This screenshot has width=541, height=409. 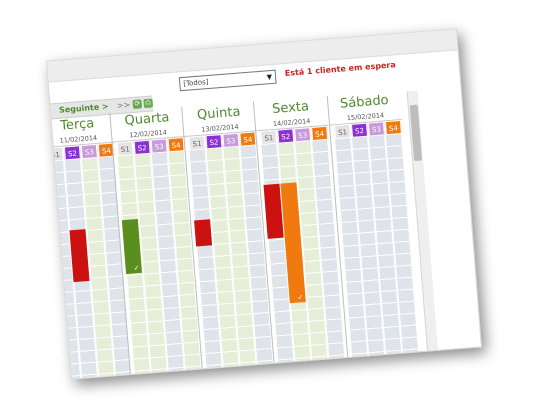 I want to click on waiting-clients-alert: Está 1 cliente em espera, so click(x=340, y=69).